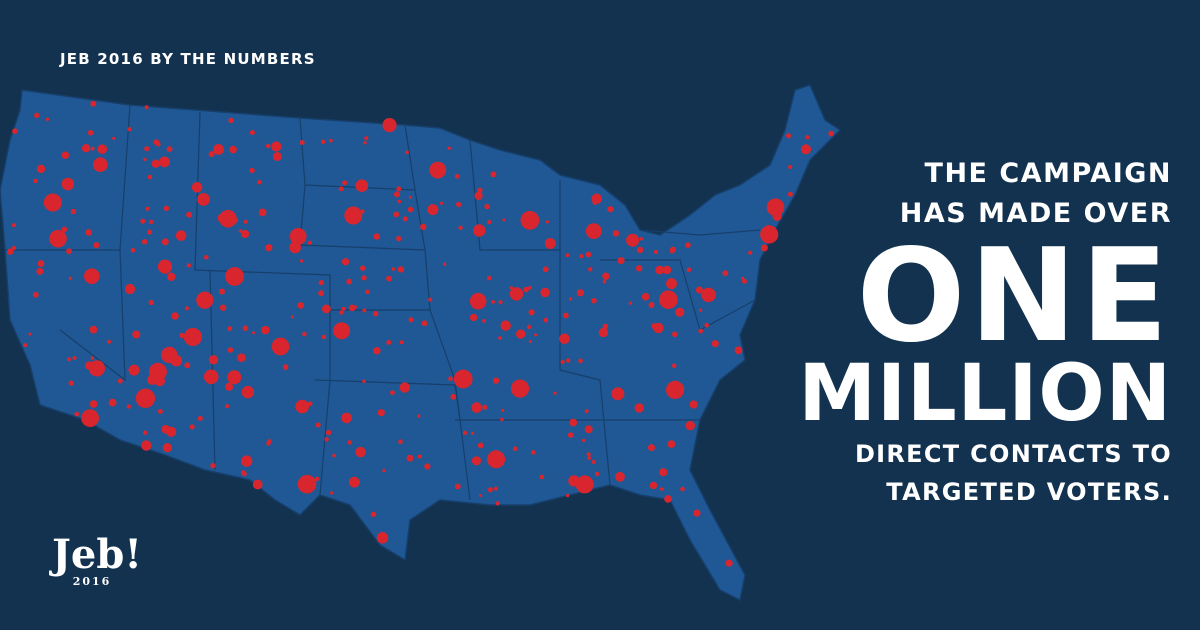  Describe the element at coordinates (92, 581) in the screenshot. I see `logo-year: 2016` at that location.